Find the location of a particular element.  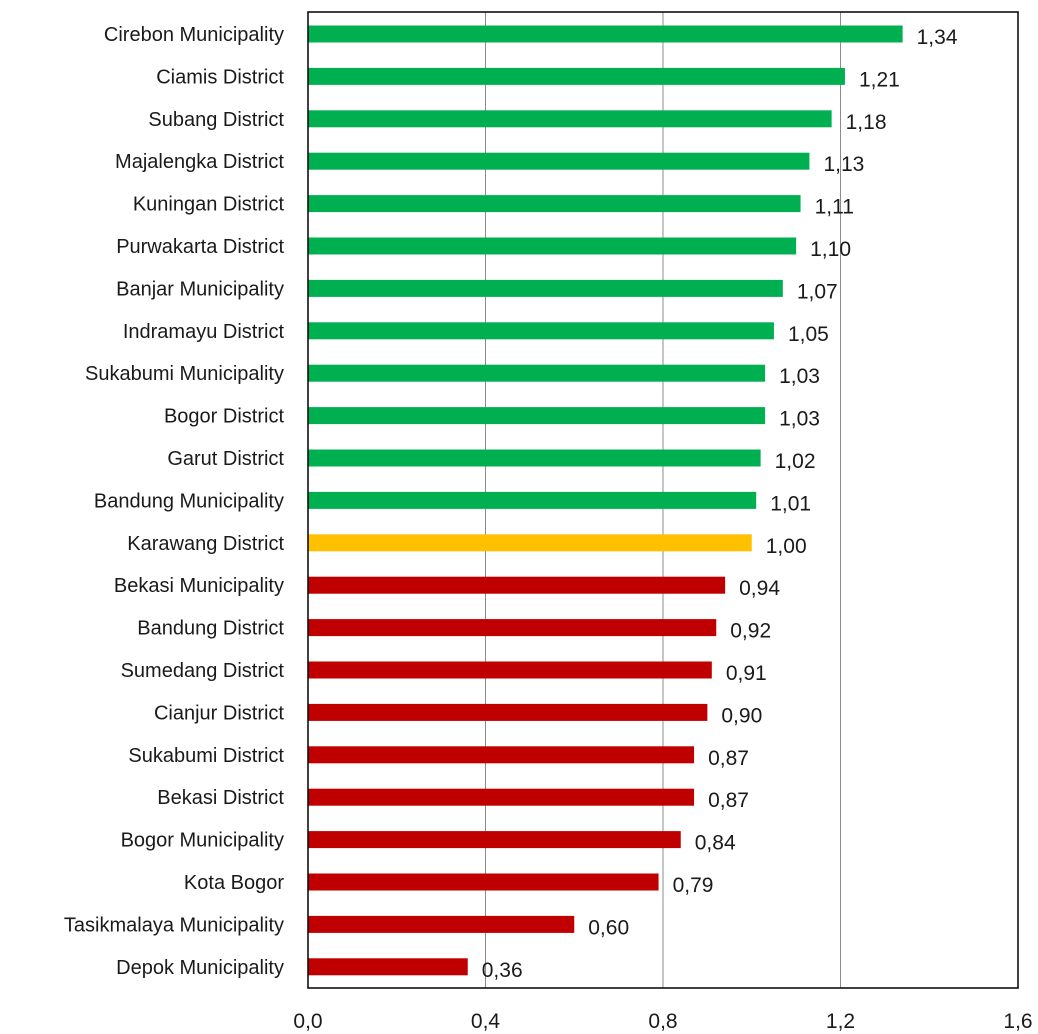

value-label: 1,05 is located at coordinates (808, 334).